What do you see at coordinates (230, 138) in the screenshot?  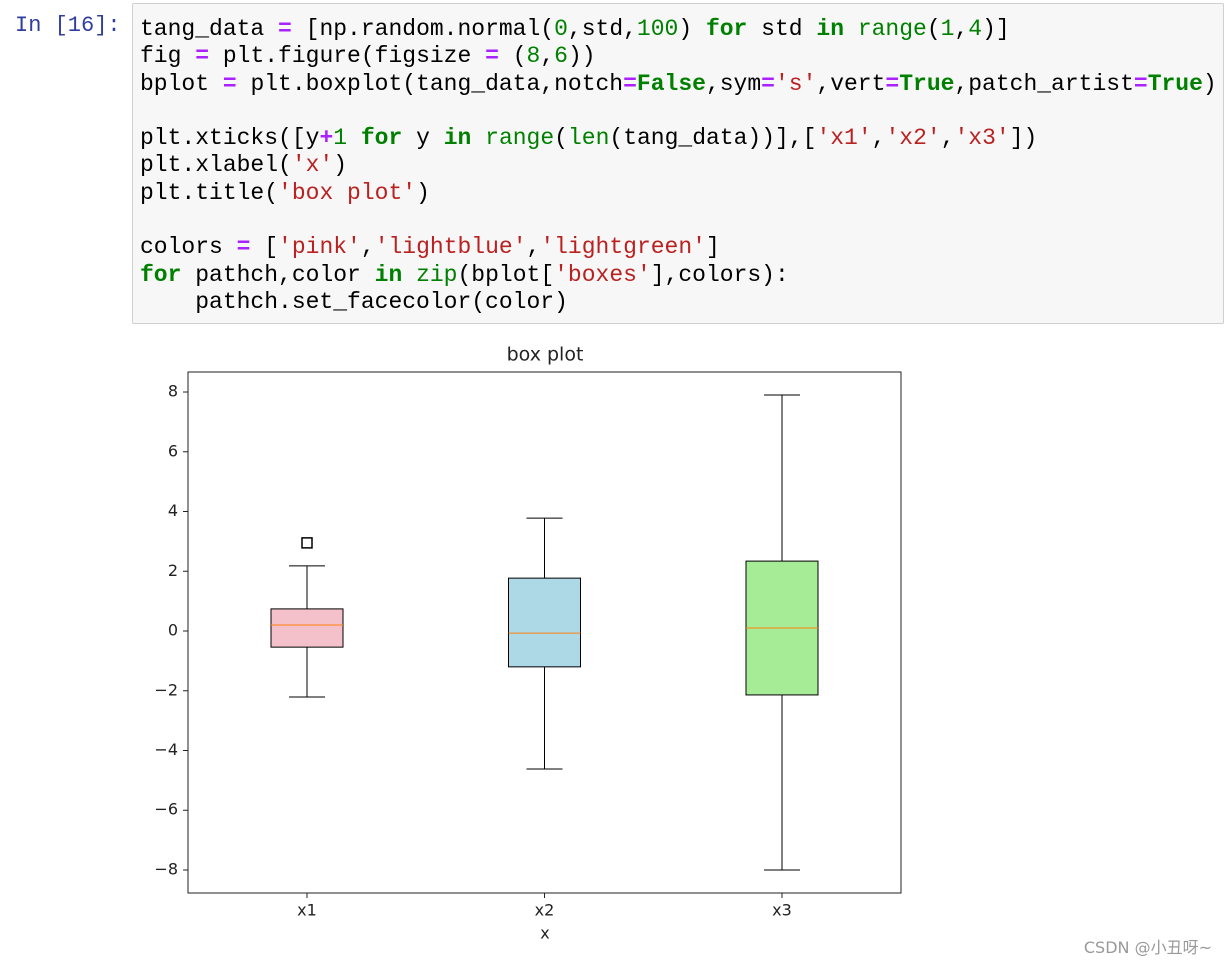 I see `code-token: plt.xticks([y` at bounding box center [230, 138].